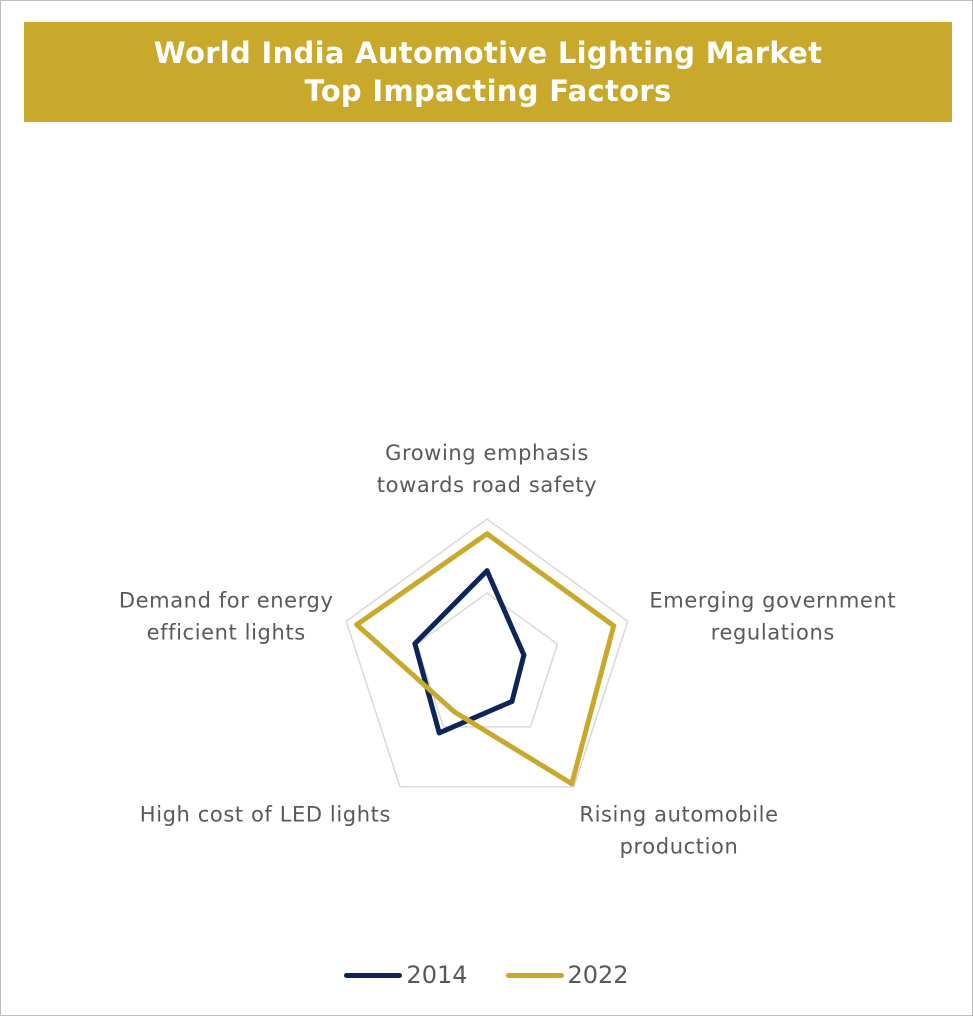  I want to click on legend-item-2022: 2022, so click(567, 975).